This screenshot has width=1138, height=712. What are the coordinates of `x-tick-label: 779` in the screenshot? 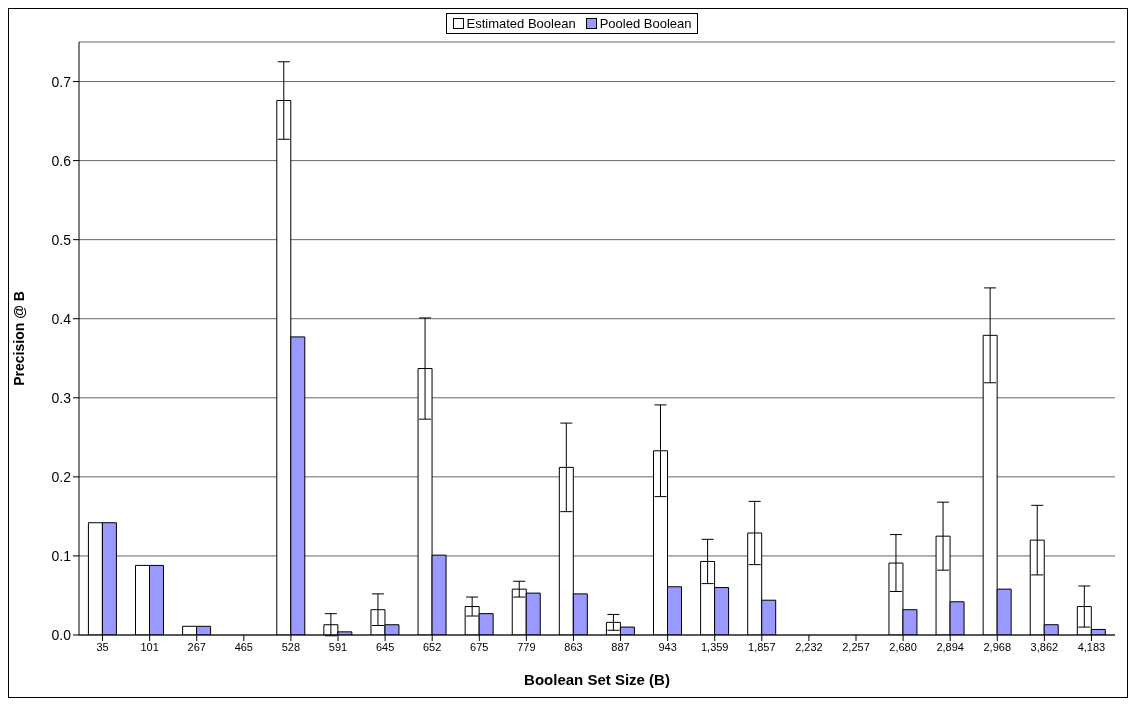 It's located at (526, 646).